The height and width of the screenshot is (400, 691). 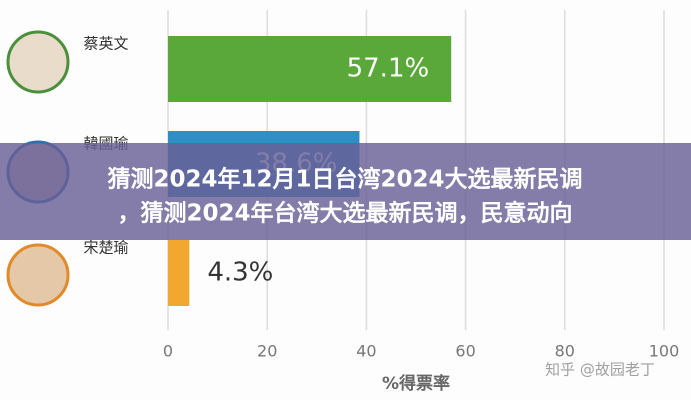 I want to click on x-axis-label: %得票率, so click(x=416, y=383).